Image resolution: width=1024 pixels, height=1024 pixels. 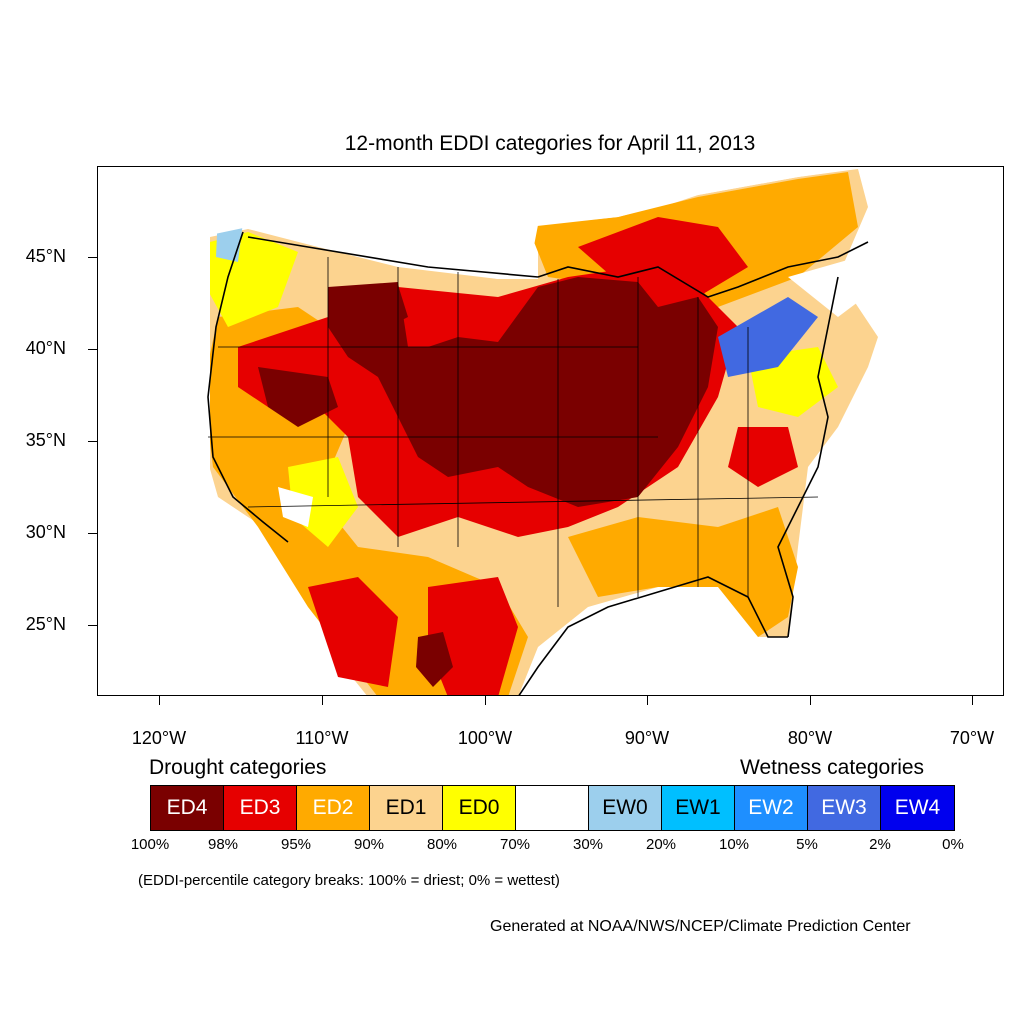 I want to click on x-axis-label: 110°W, so click(x=322, y=738).